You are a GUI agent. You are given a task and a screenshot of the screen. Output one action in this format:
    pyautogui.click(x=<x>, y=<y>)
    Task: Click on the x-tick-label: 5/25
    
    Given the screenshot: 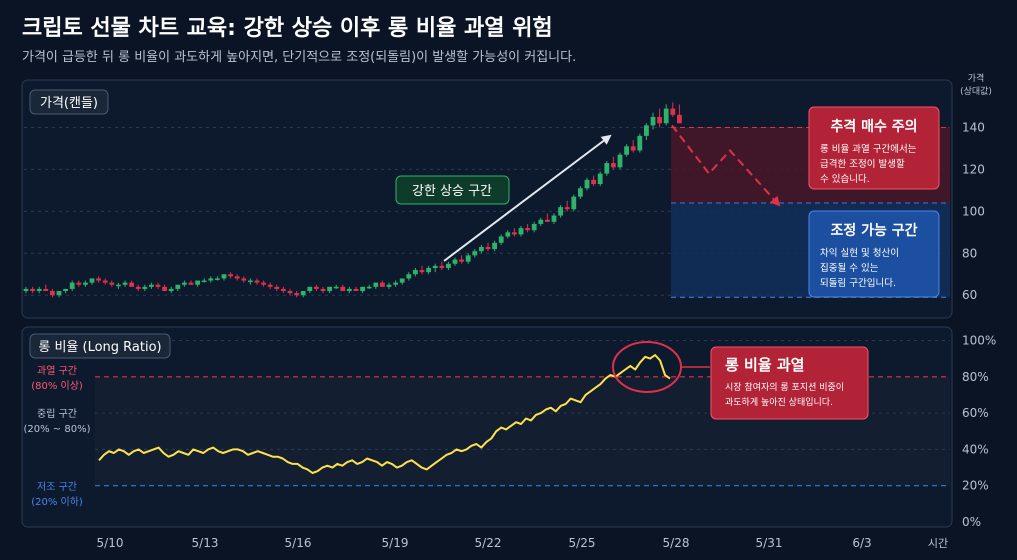 What is the action you would take?
    pyautogui.click(x=582, y=543)
    